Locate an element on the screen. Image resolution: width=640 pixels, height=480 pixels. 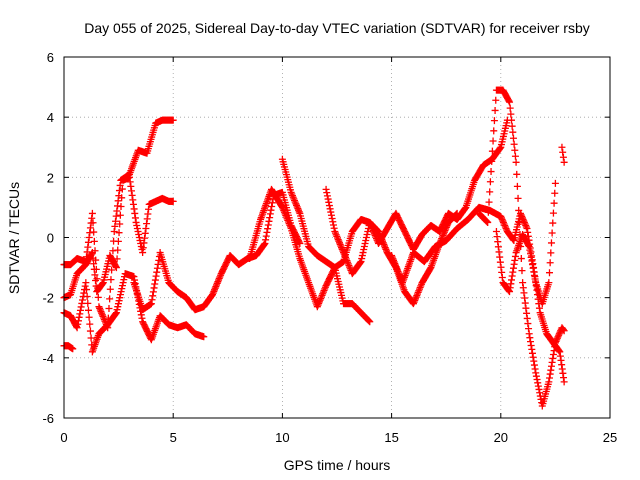
x-tick-label: 25 is located at coordinates (610, 437).